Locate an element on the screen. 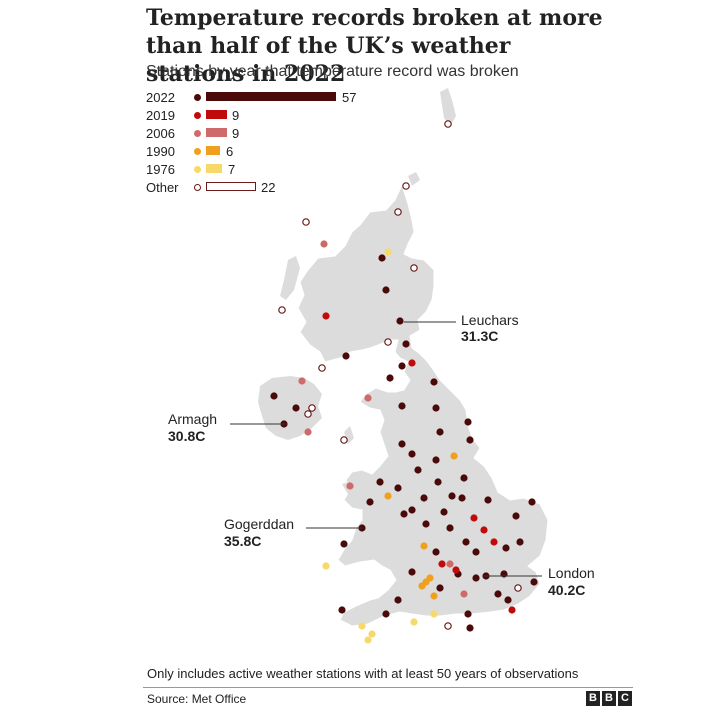 Image resolution: width=719 pixels, height=713 pixels. callout-london-value: 40.2C is located at coordinates (566, 590).